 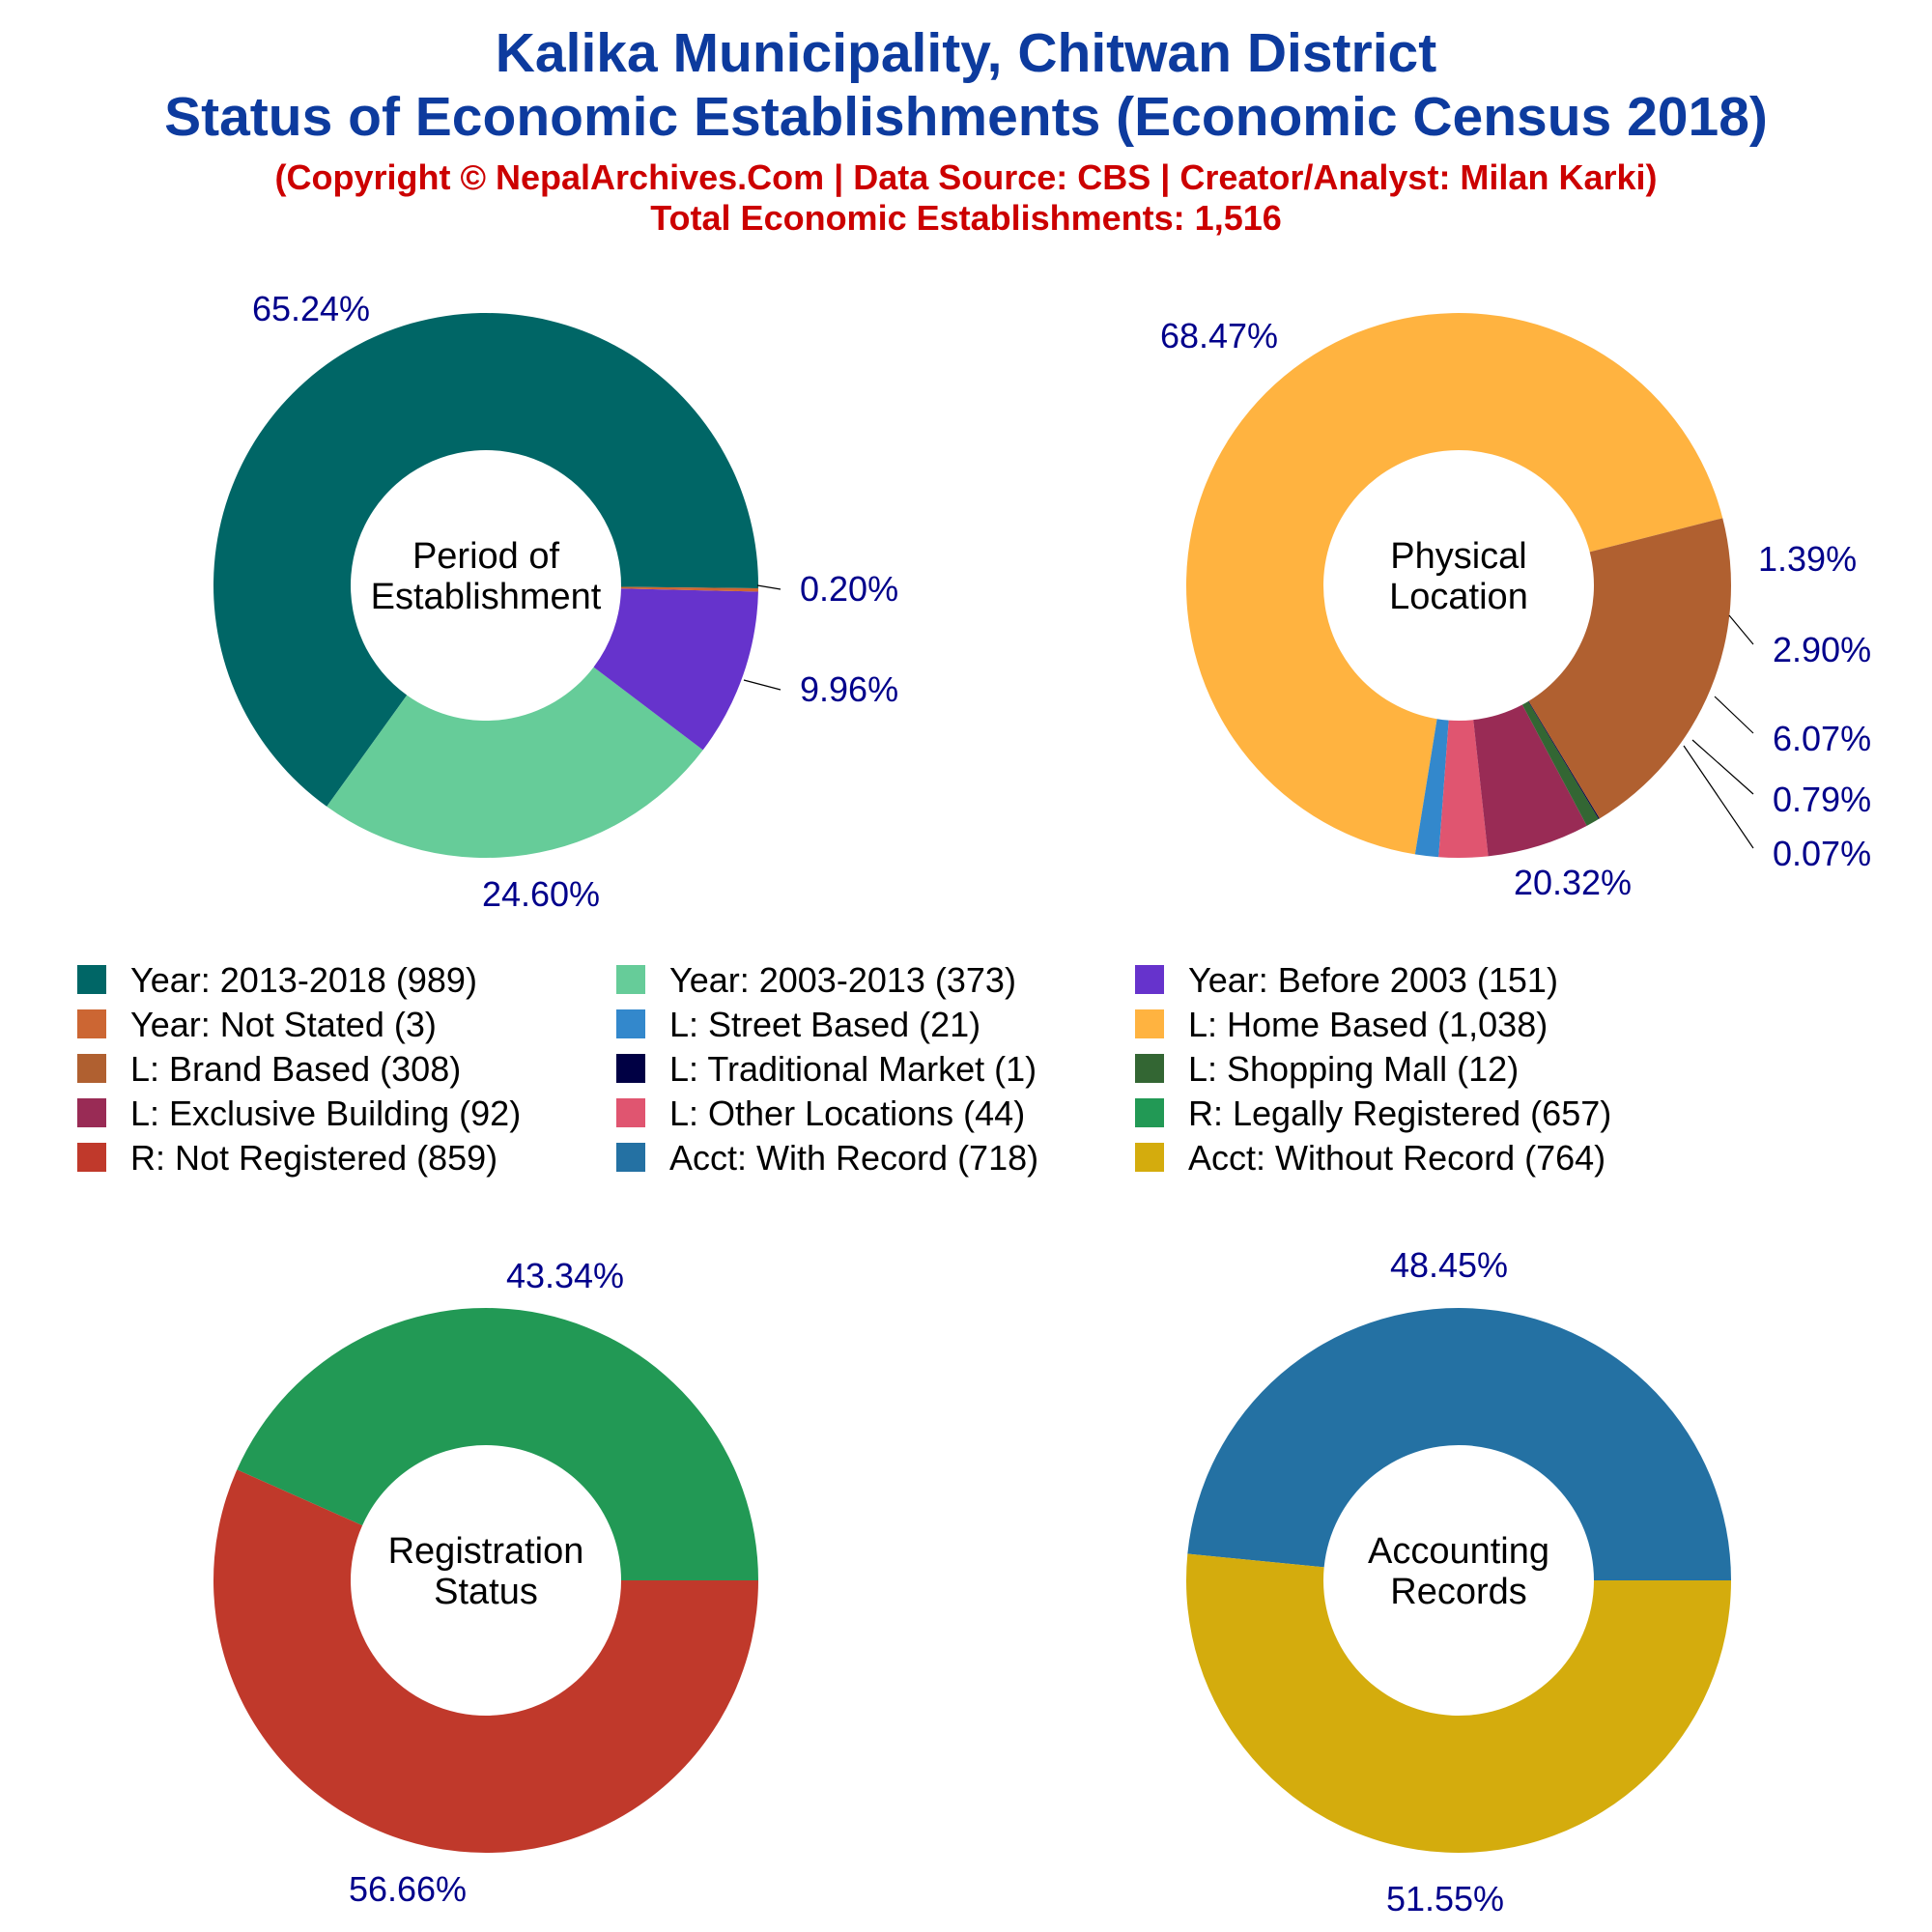 I want to click on legend-label: R: Not Registered (859), so click(x=313, y=1158).